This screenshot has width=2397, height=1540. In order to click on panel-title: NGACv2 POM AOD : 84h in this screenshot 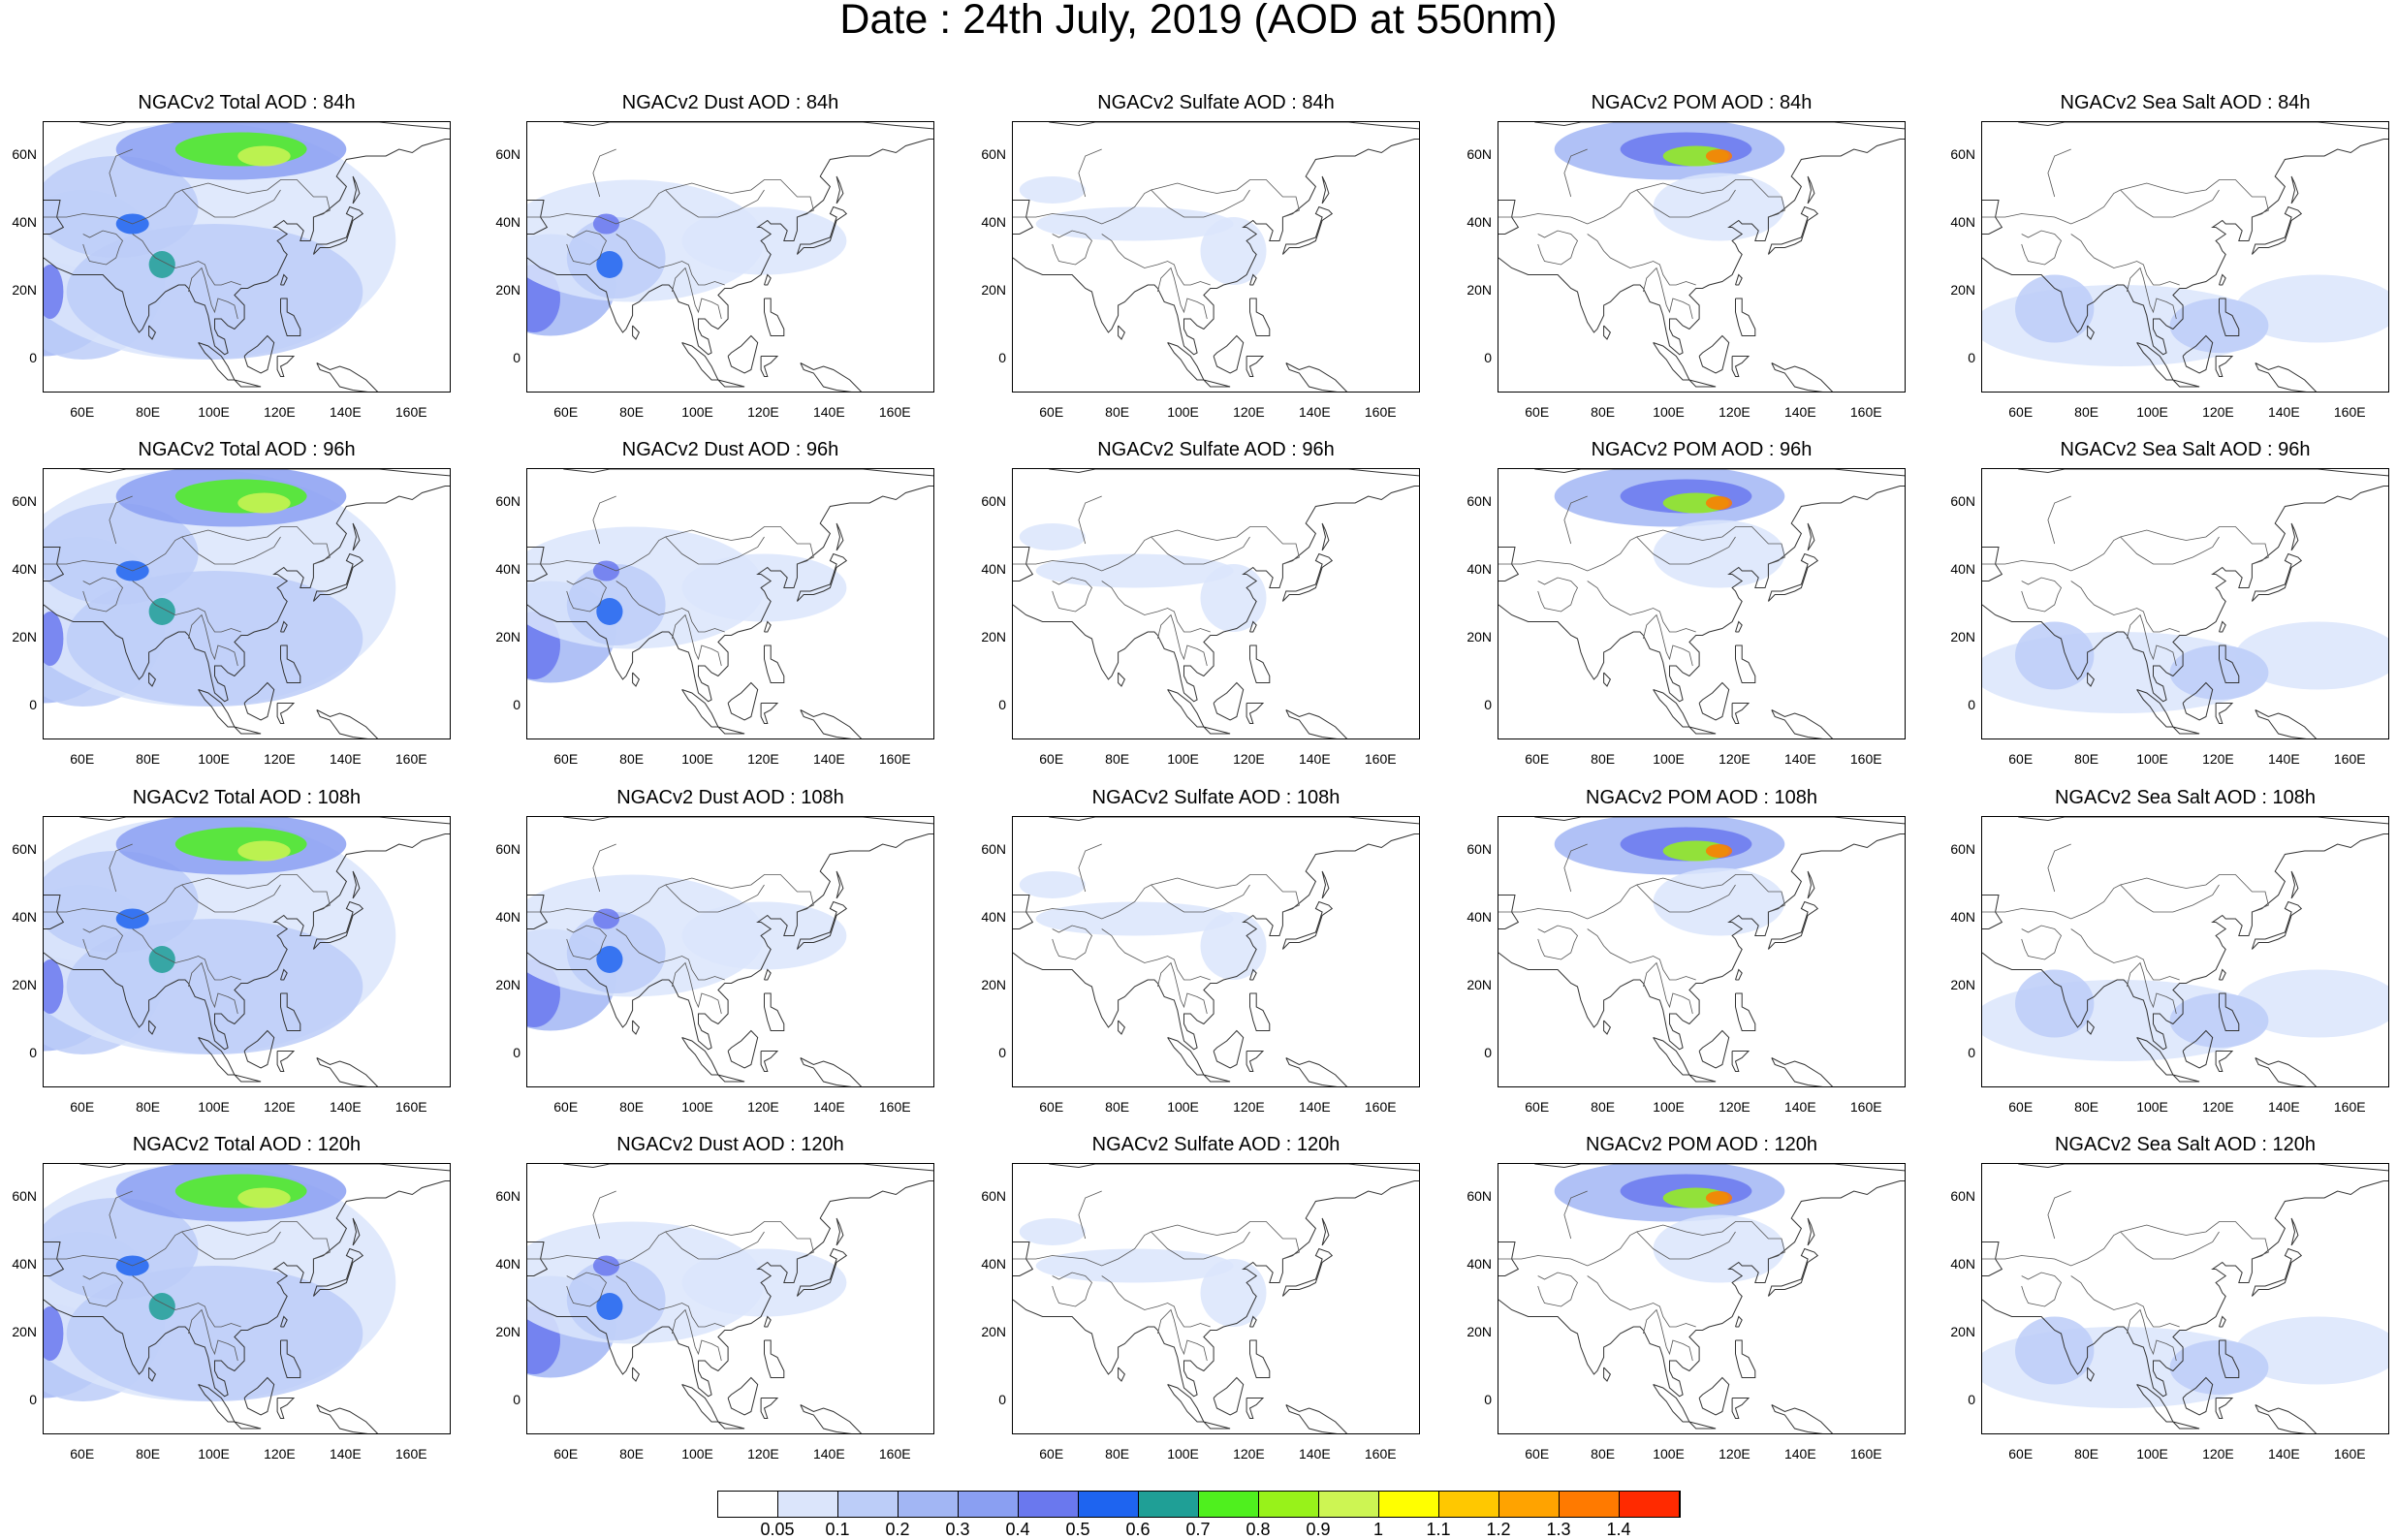, I will do `click(1702, 102)`.